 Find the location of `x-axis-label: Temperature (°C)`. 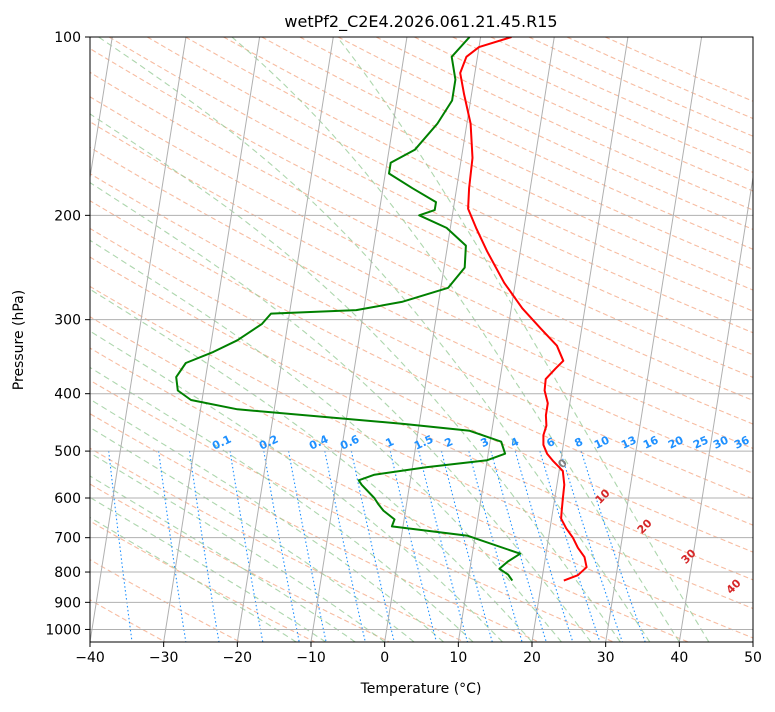

x-axis-label: Temperature (°C) is located at coordinates (421, 689).